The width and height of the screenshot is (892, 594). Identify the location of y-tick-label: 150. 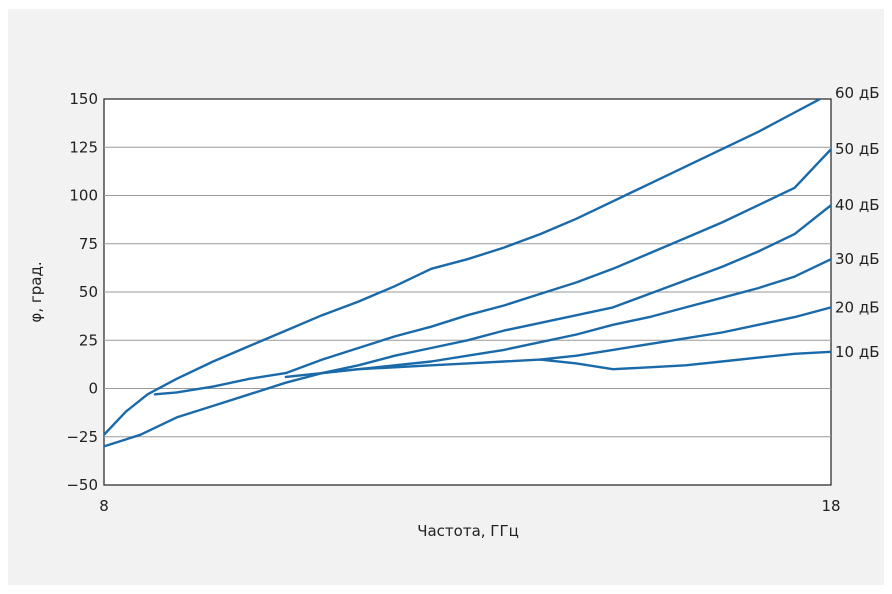
(83, 99).